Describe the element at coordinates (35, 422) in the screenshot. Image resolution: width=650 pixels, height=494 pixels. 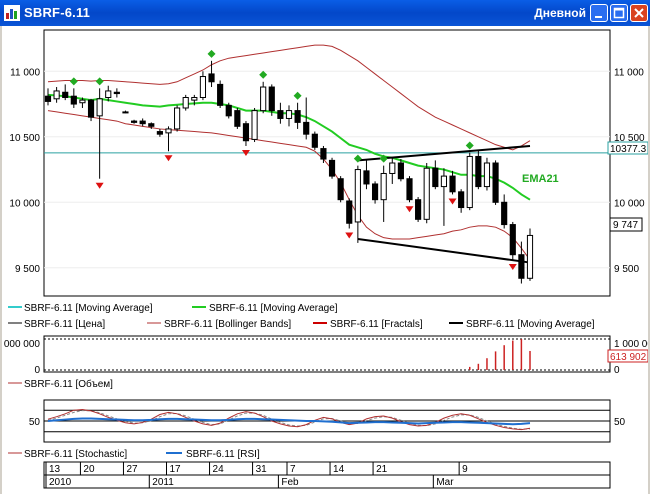
I see `osc-tick-50-left: 50` at that location.